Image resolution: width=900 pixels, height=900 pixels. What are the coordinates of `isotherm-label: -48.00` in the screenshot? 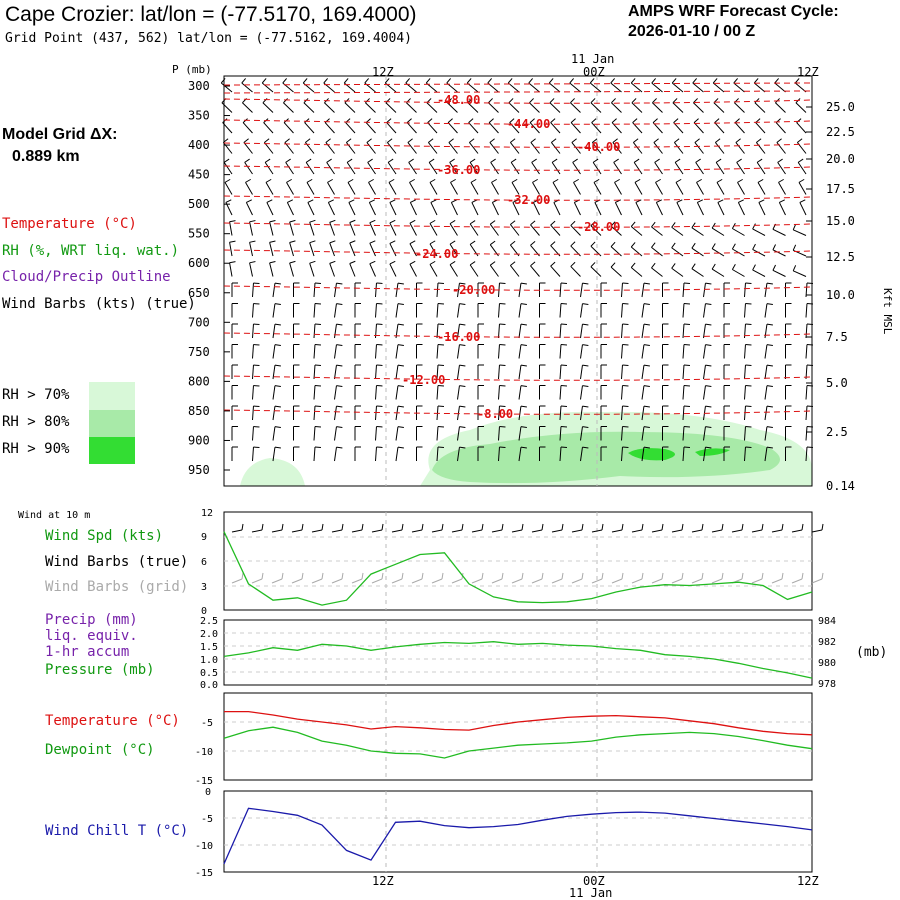 It's located at (458, 100).